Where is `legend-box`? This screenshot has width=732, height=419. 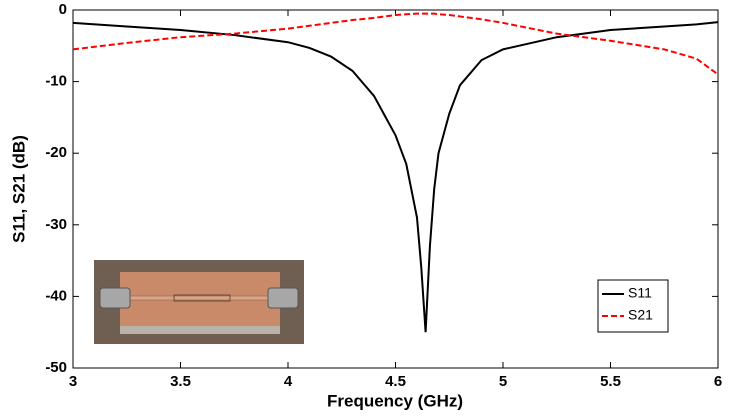 legend-box is located at coordinates (633, 306).